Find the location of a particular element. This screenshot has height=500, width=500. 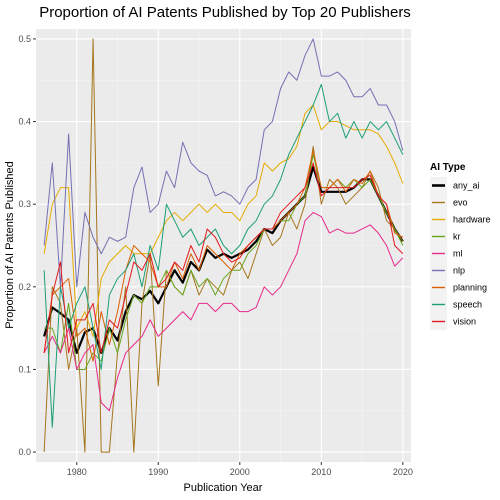

y-tick-label: 0.2 is located at coordinates (24, 287).